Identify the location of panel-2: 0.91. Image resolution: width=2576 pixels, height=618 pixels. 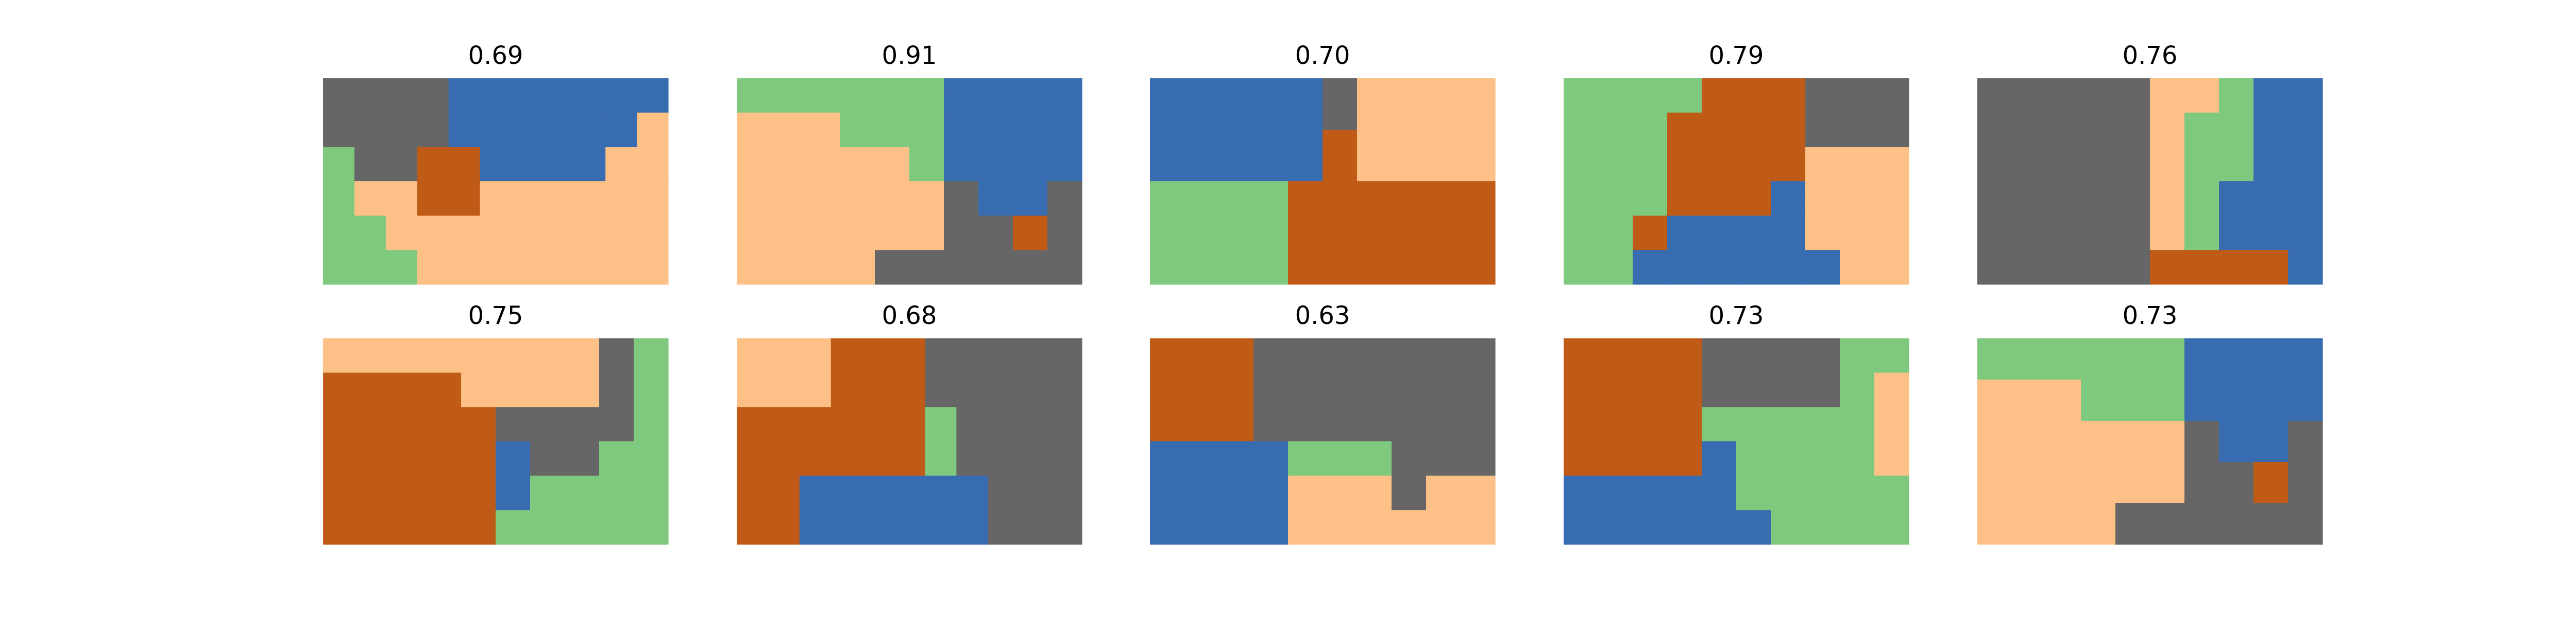
(909, 163).